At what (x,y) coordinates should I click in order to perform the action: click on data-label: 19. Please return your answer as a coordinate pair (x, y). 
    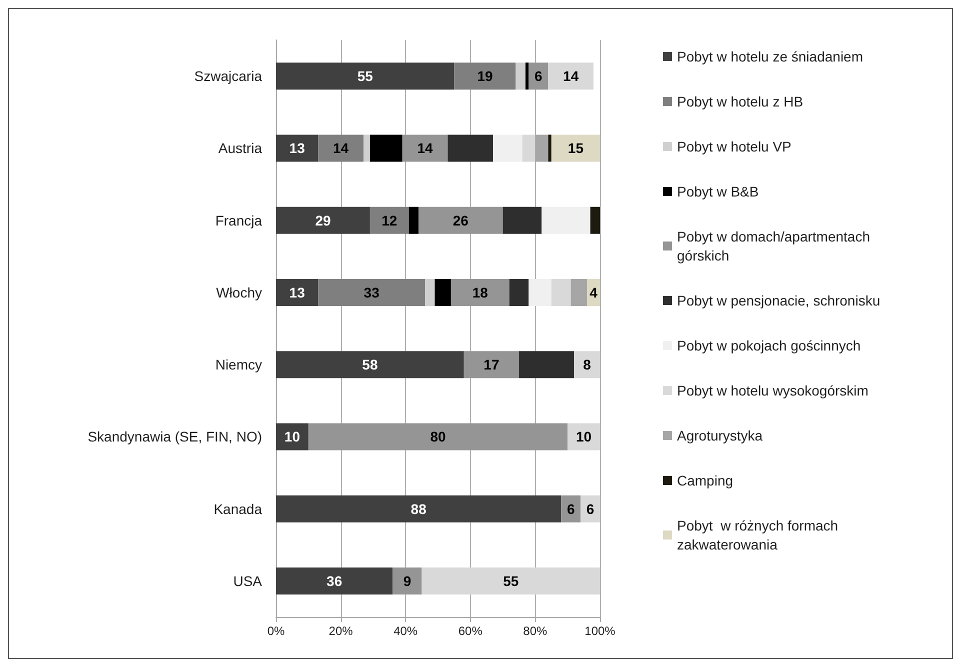
    Looking at the image, I should click on (485, 76).